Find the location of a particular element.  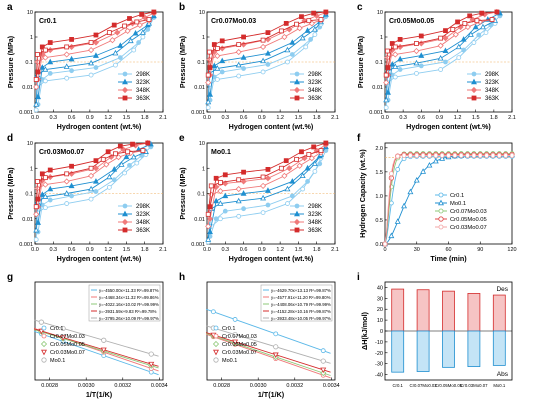

equation-label: y=-4629.70x+13.13 R²=99.87% is located at coordinates (301, 290).